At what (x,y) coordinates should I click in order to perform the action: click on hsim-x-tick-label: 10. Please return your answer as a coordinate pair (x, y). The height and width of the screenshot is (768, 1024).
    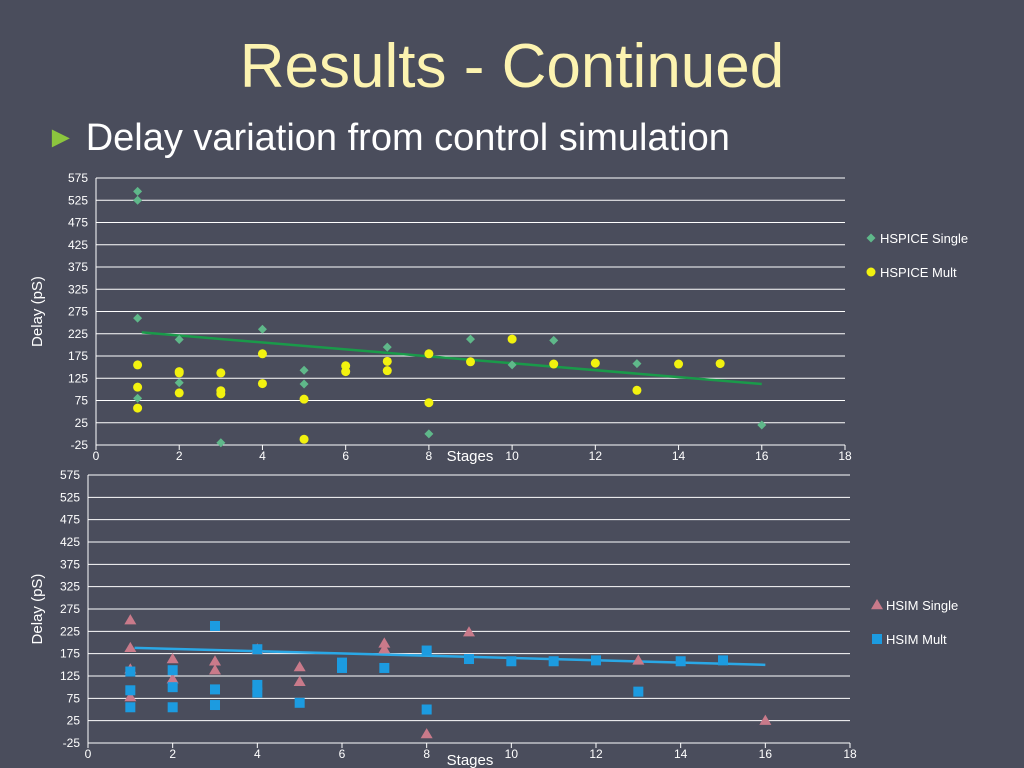
    Looking at the image, I should click on (512, 754).